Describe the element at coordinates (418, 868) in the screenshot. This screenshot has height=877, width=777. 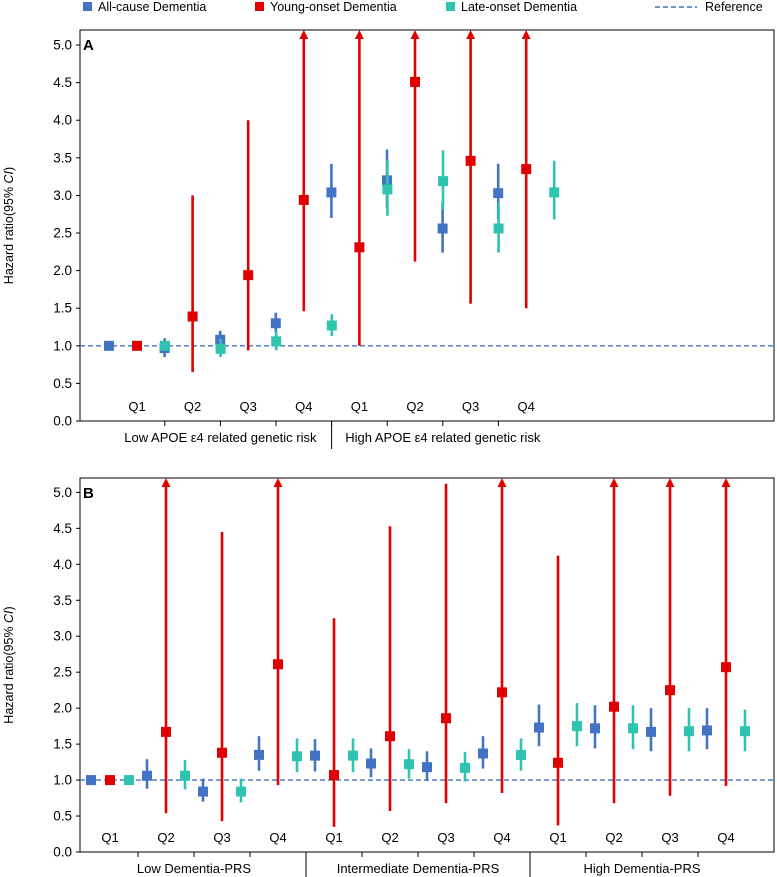
I see `group-label: Intermediate Dementia-PRS` at that location.